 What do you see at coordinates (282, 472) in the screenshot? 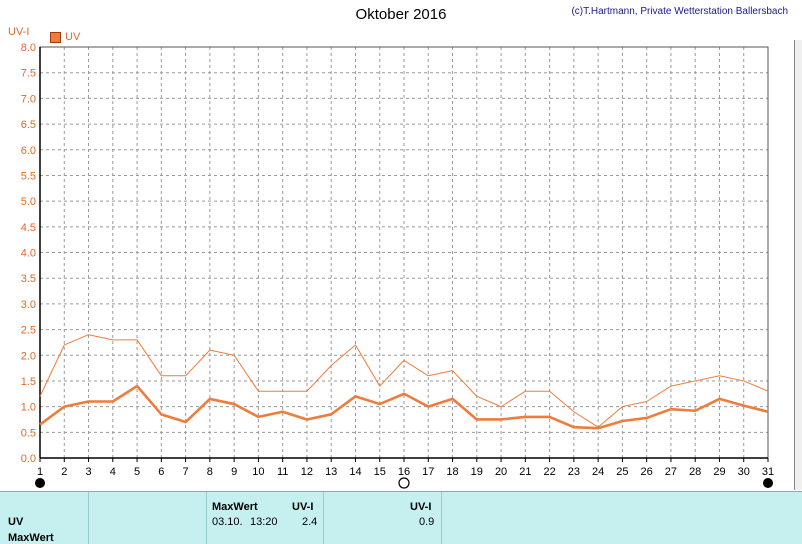
I see `x-tick-label: 11` at bounding box center [282, 472].